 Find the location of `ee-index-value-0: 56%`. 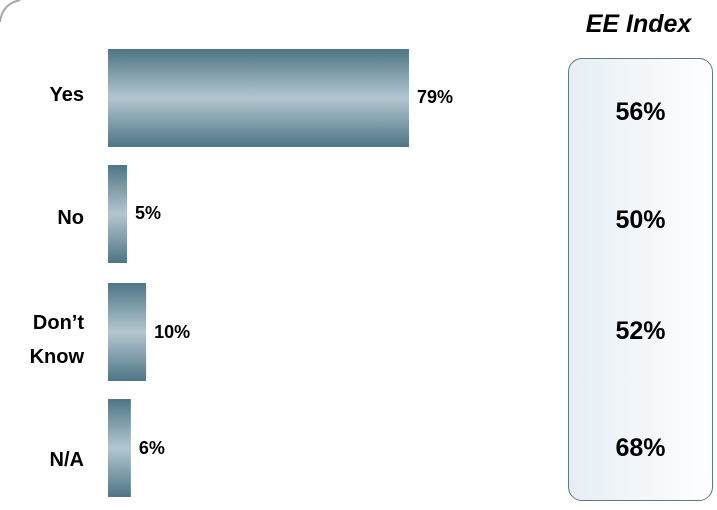

ee-index-value-0: 56% is located at coordinates (640, 112).